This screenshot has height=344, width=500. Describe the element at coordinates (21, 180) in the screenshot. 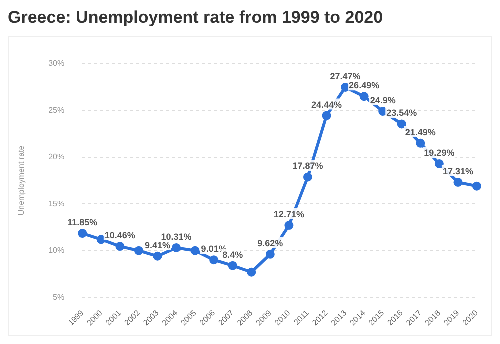

I see `y-axis-title: Unemployment rate` at that location.